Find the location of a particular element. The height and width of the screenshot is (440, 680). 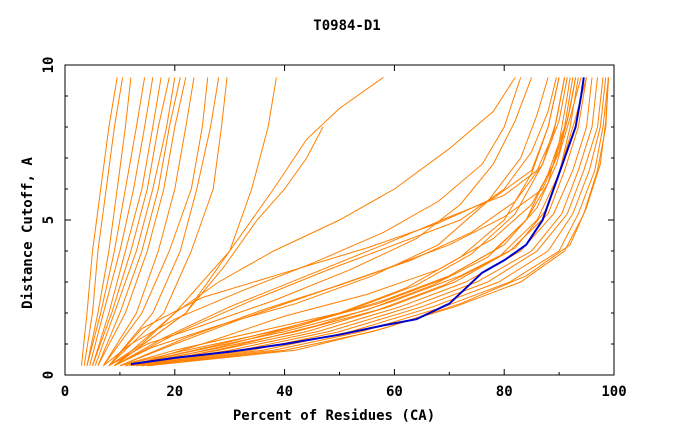

x-tick-label: 80 is located at coordinates (504, 392).